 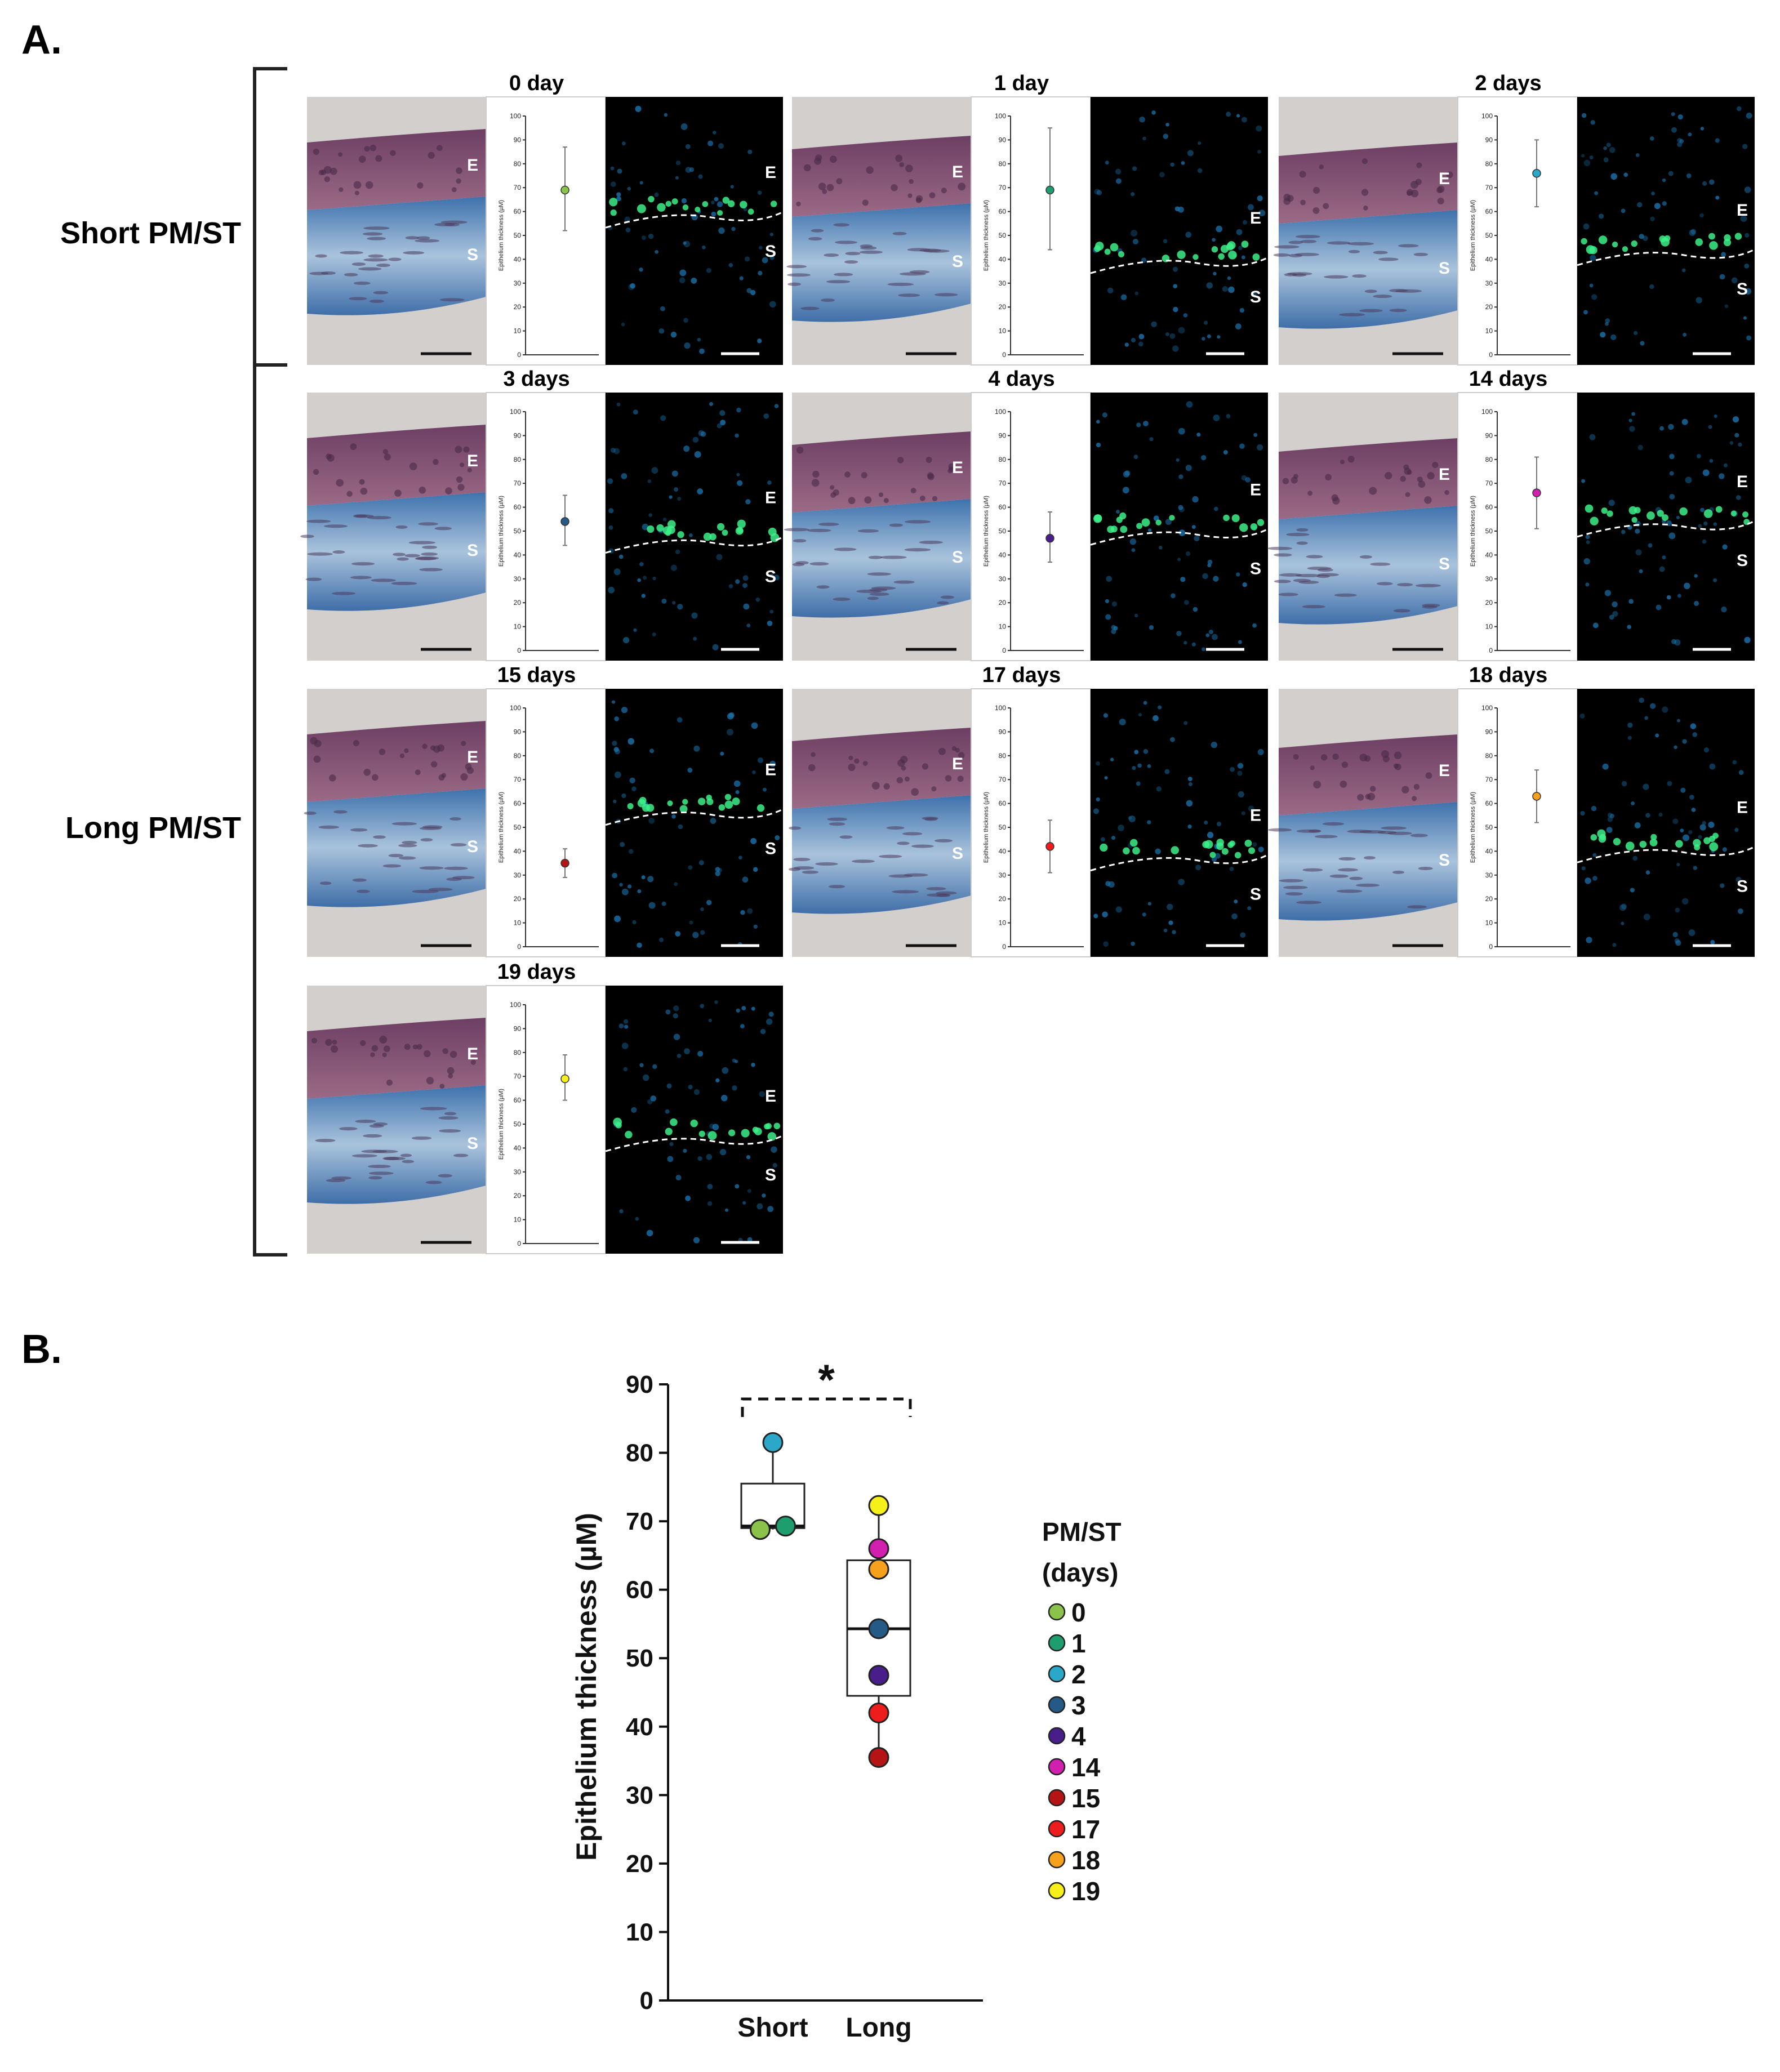 What do you see at coordinates (1021, 675) in the screenshot?
I see `panel-title: 17 days` at bounding box center [1021, 675].